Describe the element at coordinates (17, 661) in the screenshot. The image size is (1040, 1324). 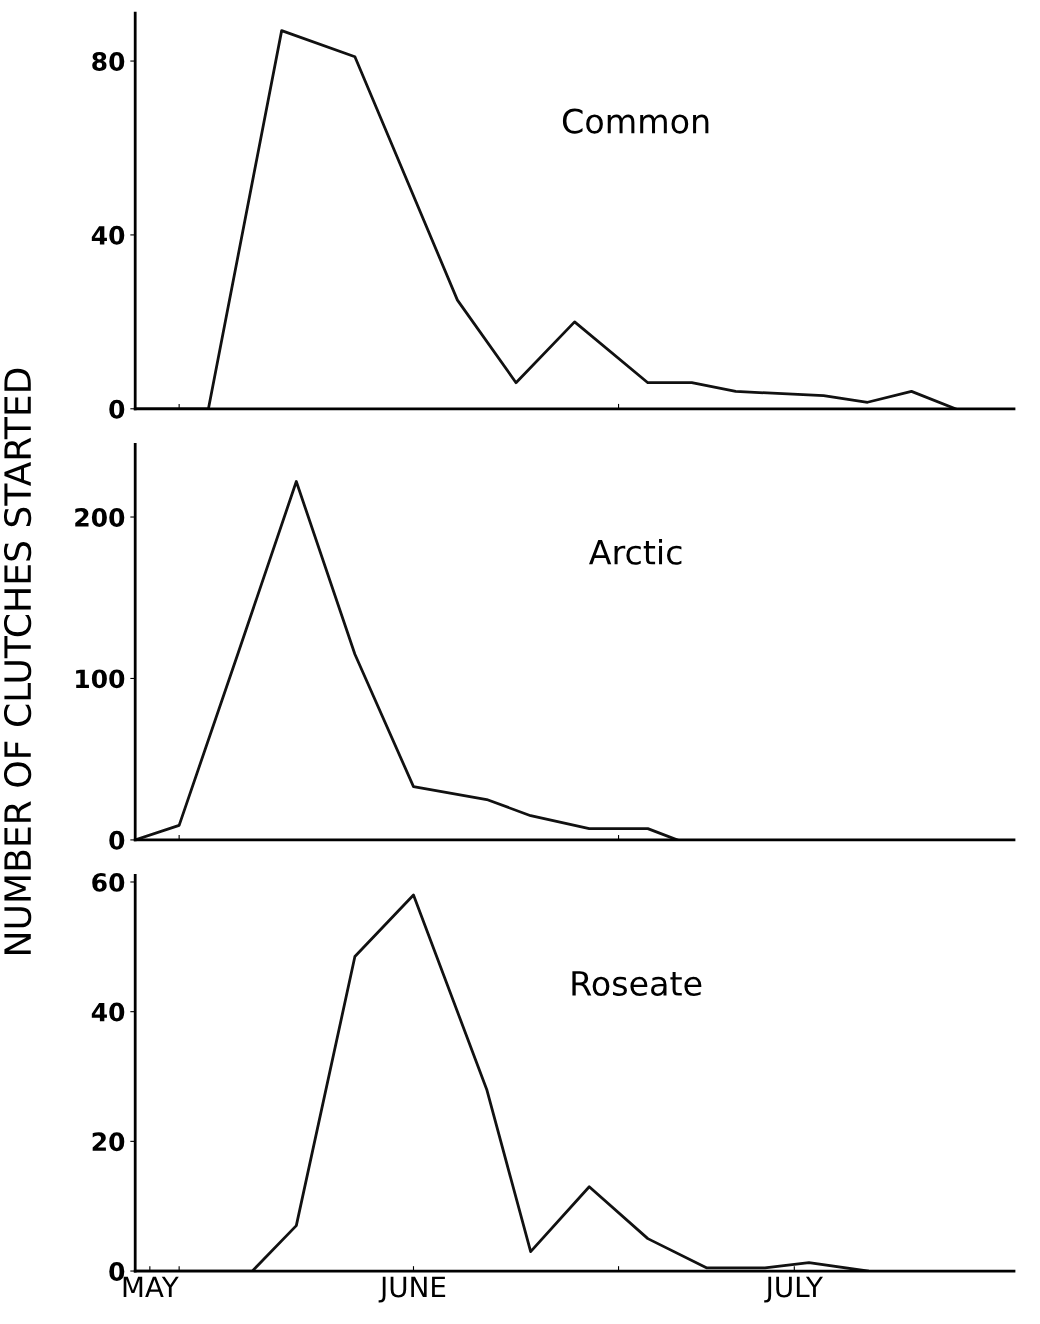
I see `y-axis-title: NUMBER OF CLUTCHES STARTED` at that location.